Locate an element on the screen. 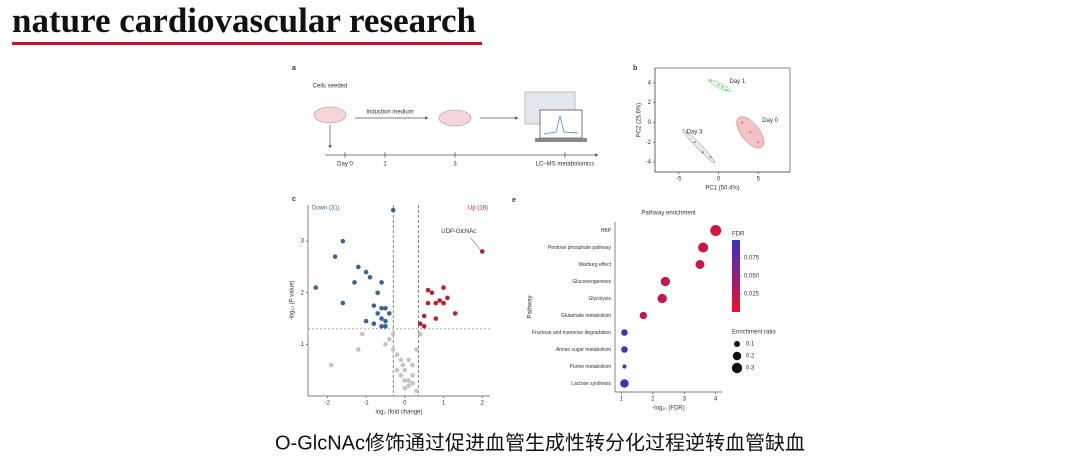 The height and width of the screenshot is (460, 1080). readout-label: LC–MS metabolomics is located at coordinates (565, 165).